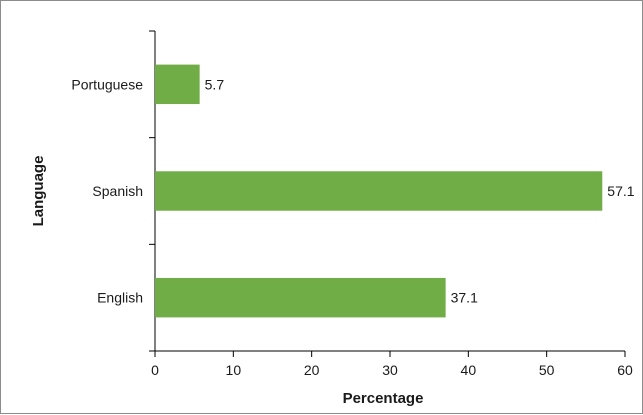 Image resolution: width=643 pixels, height=415 pixels. What do you see at coordinates (390, 354) in the screenshot?
I see `x-axis-ticks` at bounding box center [390, 354].